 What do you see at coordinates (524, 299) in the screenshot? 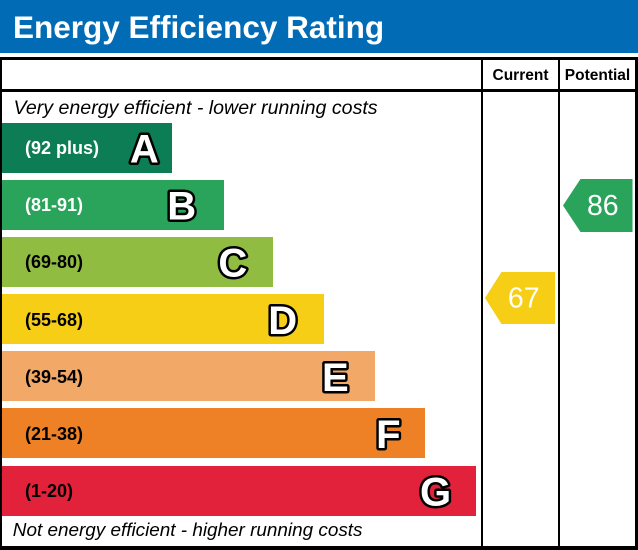
I see `svg-text: 67` at bounding box center [524, 299].